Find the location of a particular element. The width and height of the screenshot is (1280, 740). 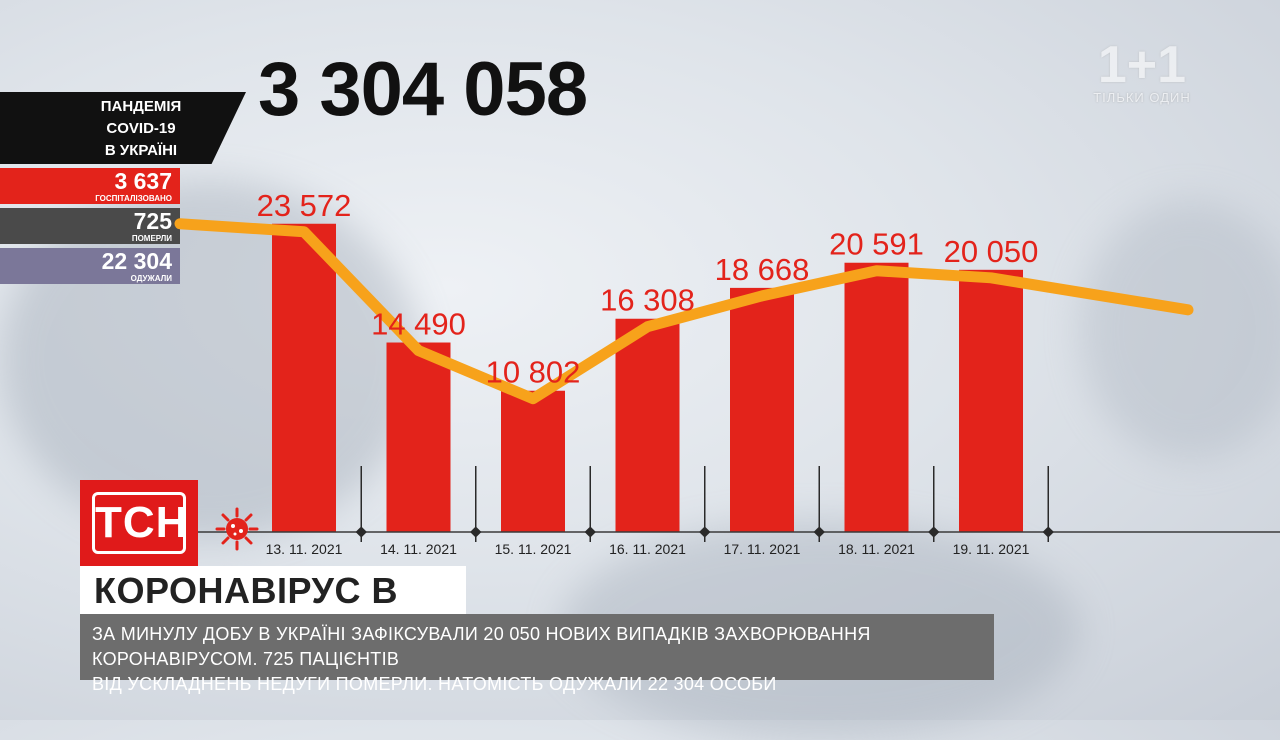

x-tick-label: 13. 11. 2021 is located at coordinates (304, 549).